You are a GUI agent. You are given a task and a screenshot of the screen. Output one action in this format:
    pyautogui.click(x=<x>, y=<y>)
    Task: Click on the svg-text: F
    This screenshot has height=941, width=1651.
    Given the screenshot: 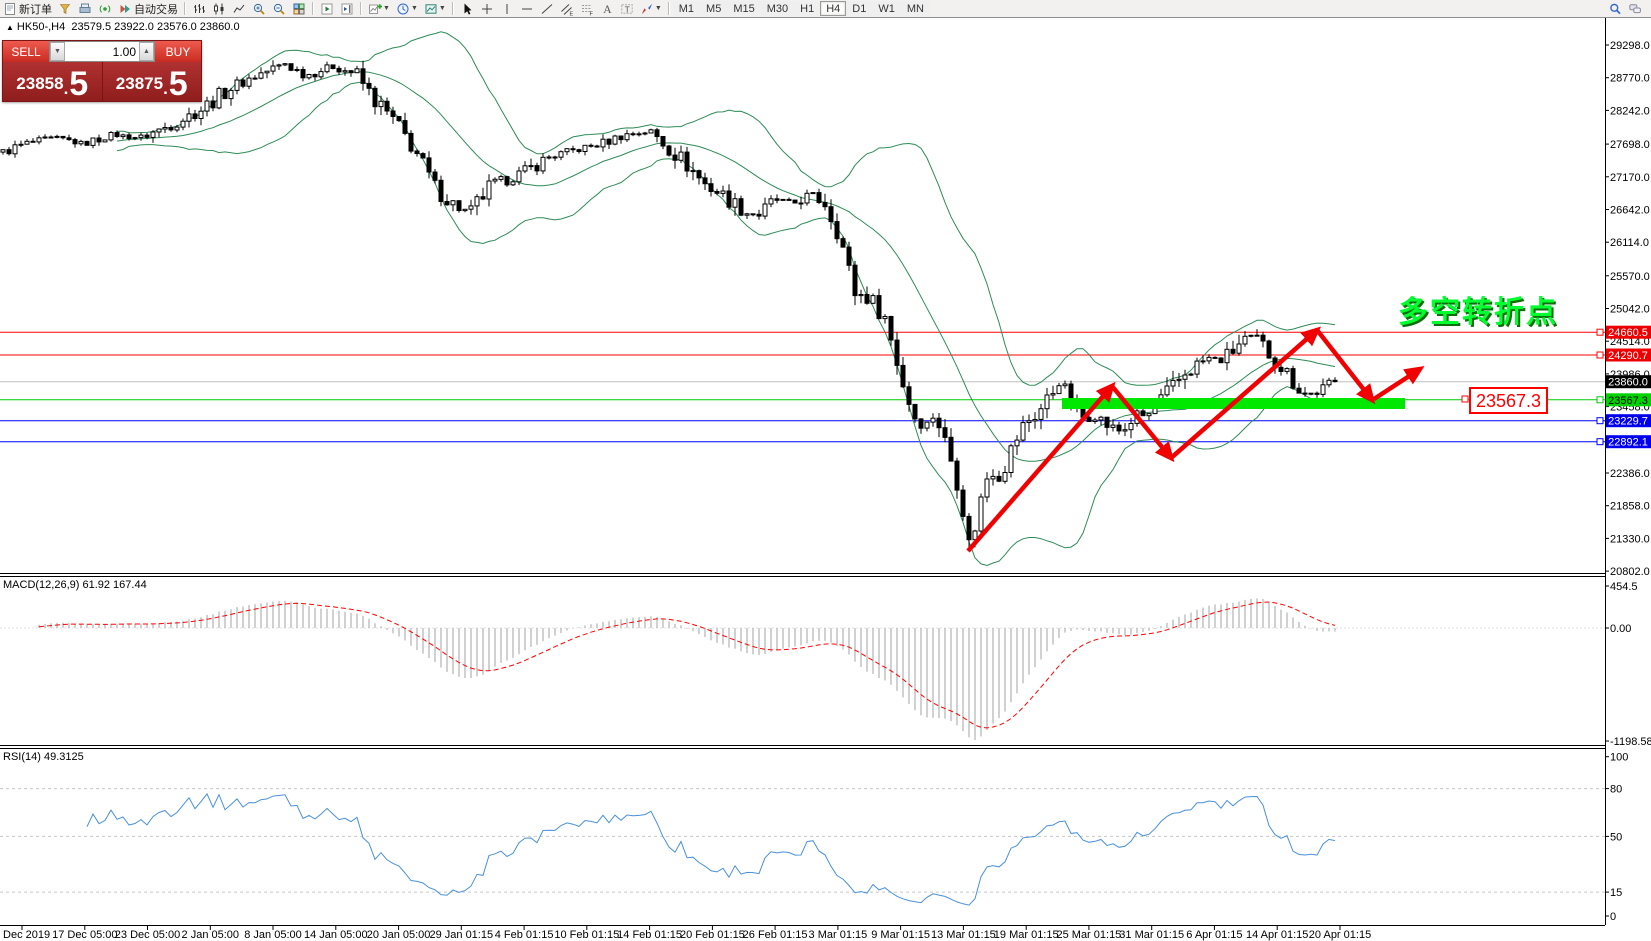 What is the action you would take?
    pyautogui.click(x=591, y=13)
    